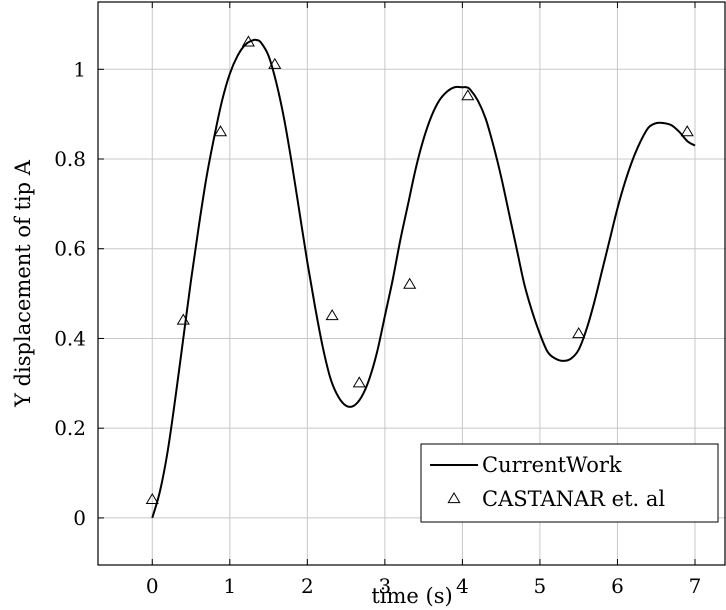  I want to click on legend-label-castanar: CASTANAR et. al, so click(573, 499).